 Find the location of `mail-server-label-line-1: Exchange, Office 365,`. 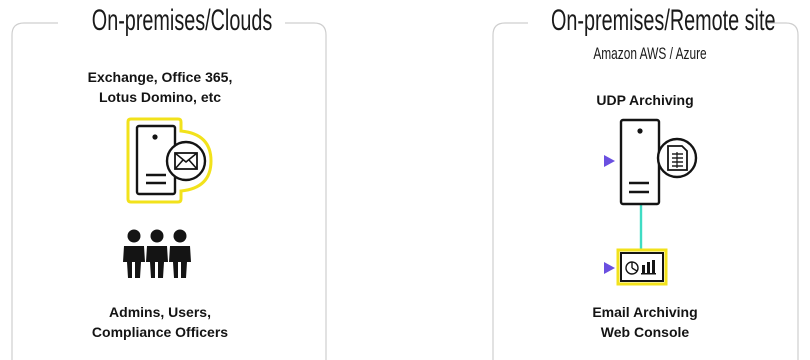

mail-server-label-line-1: Exchange, Office 365, is located at coordinates (160, 77).